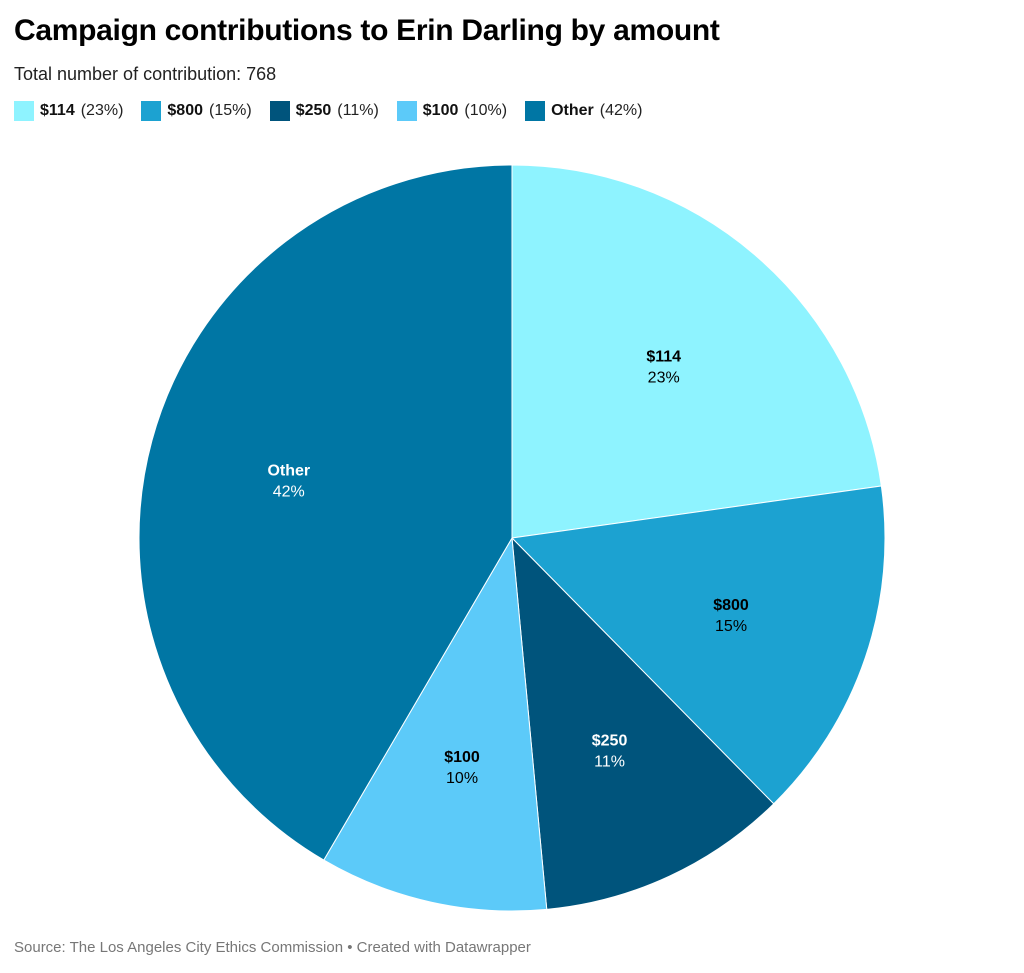  I want to click on slice-percent: 10%, so click(462, 778).